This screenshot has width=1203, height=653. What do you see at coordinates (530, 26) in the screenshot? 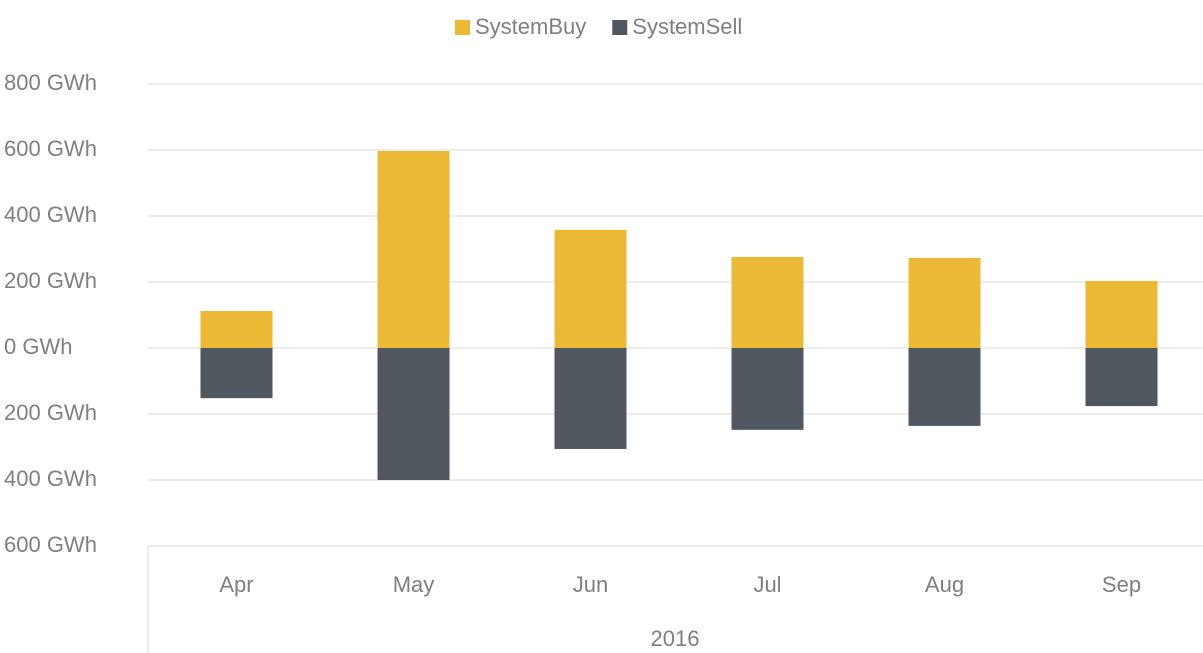
I see `legend-label: SystemBuy` at bounding box center [530, 26].